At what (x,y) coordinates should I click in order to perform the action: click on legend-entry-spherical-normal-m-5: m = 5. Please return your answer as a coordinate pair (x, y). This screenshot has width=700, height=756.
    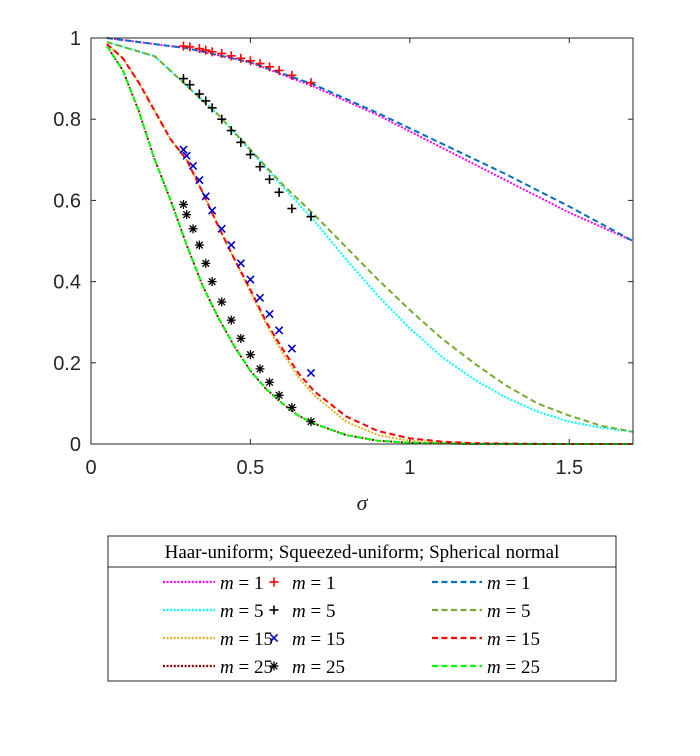
    Looking at the image, I should click on (481, 611).